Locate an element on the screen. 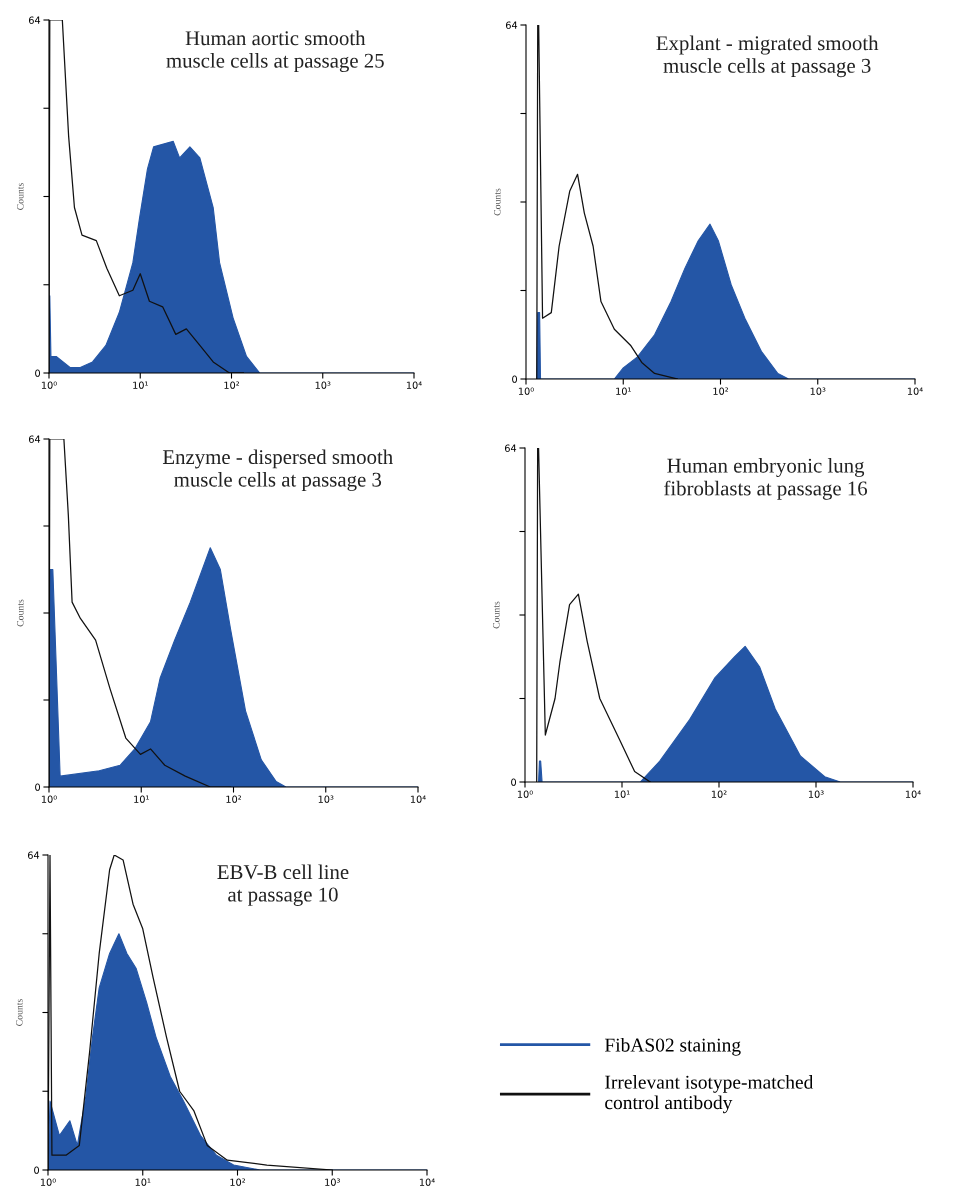 The height and width of the screenshot is (1187, 958). text: Enzyme - dispersed smooth muscle cells at passage 3 is located at coordinates (277, 470).